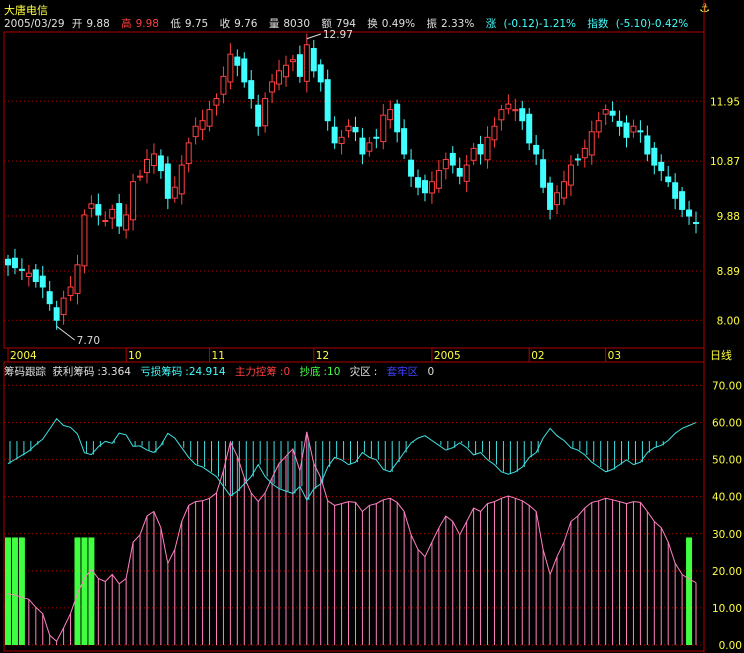  Describe the element at coordinates (652, 24) in the screenshot. I see `index-value: (-5.10)-0.42%` at that location.